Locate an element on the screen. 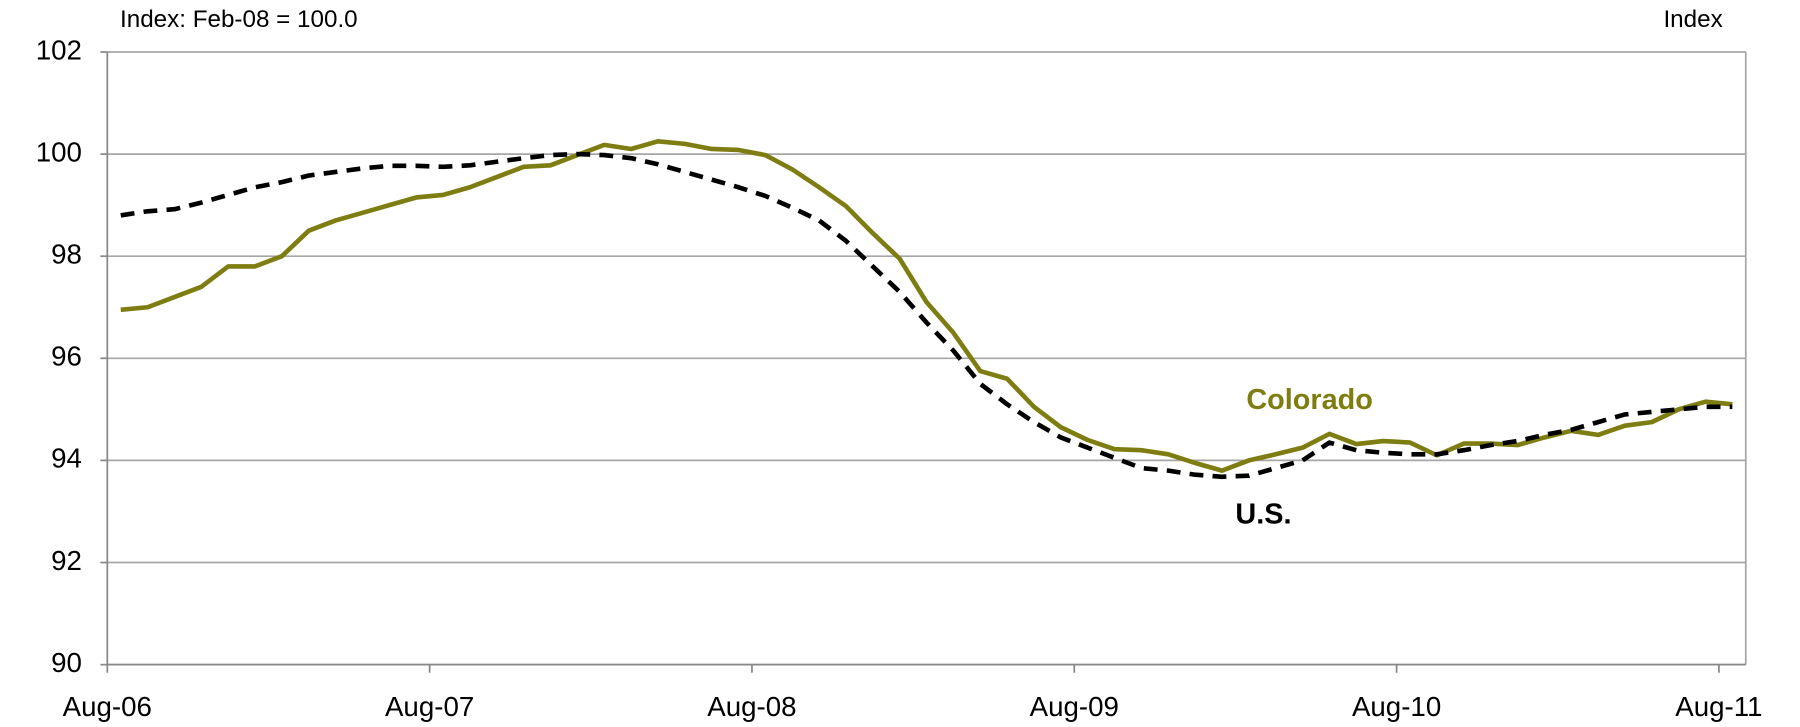 Image resolution: width=1800 pixels, height=727 pixels. series-label: U.S. is located at coordinates (1263, 514).